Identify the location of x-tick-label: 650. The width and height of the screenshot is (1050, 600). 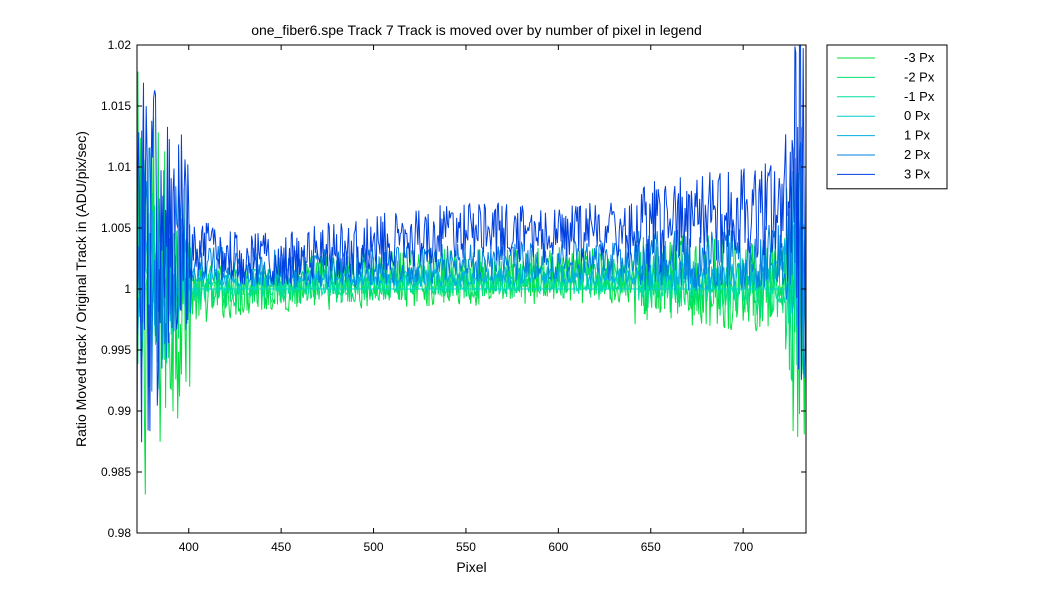
(651, 547).